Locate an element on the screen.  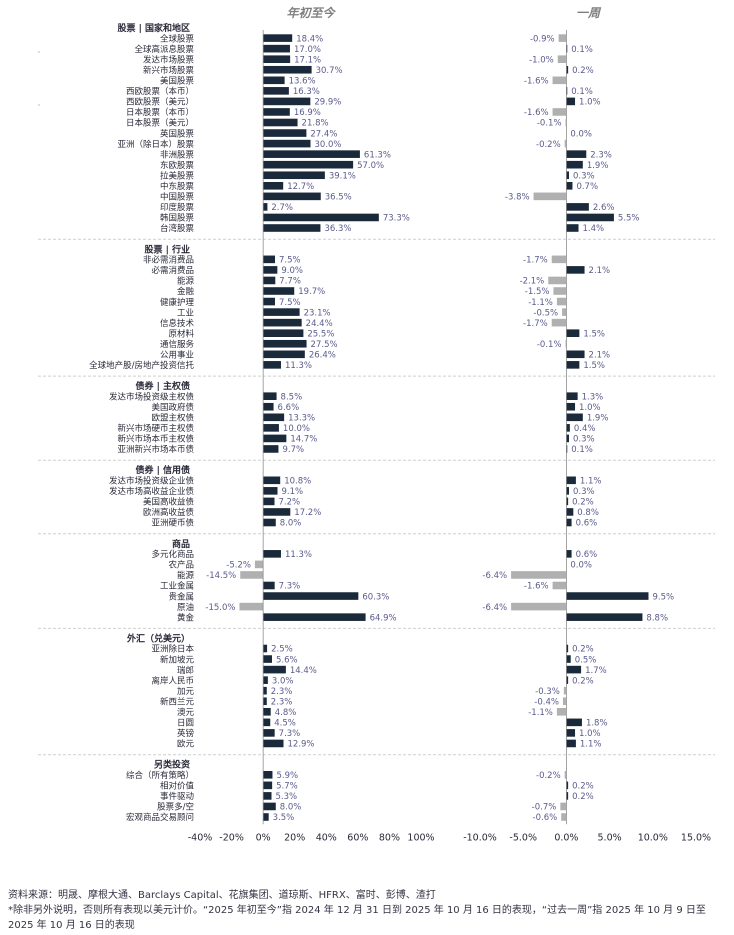
ytd-data-label: 5.3% is located at coordinates (287, 797).